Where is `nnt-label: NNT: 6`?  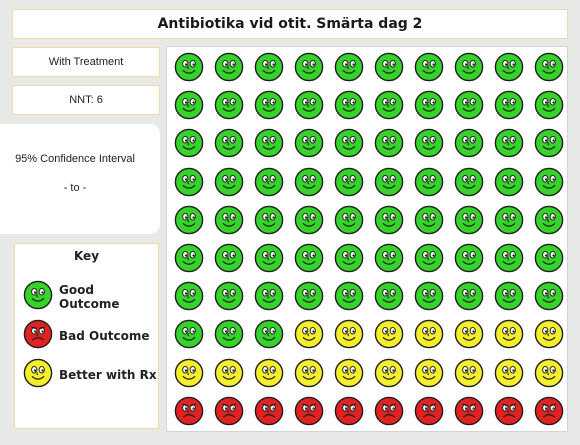
nnt-label: NNT: 6 is located at coordinates (86, 100).